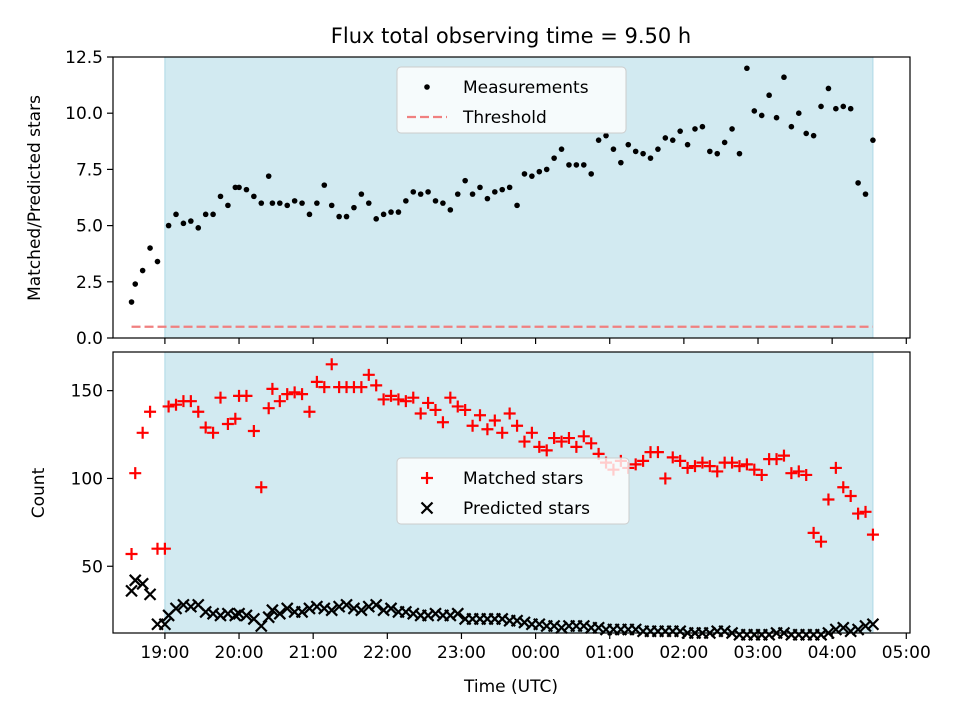 This screenshot has height=724, width=960. Describe the element at coordinates (89, 227) in the screenshot. I see `y-tick-label: 5.0` at that location.